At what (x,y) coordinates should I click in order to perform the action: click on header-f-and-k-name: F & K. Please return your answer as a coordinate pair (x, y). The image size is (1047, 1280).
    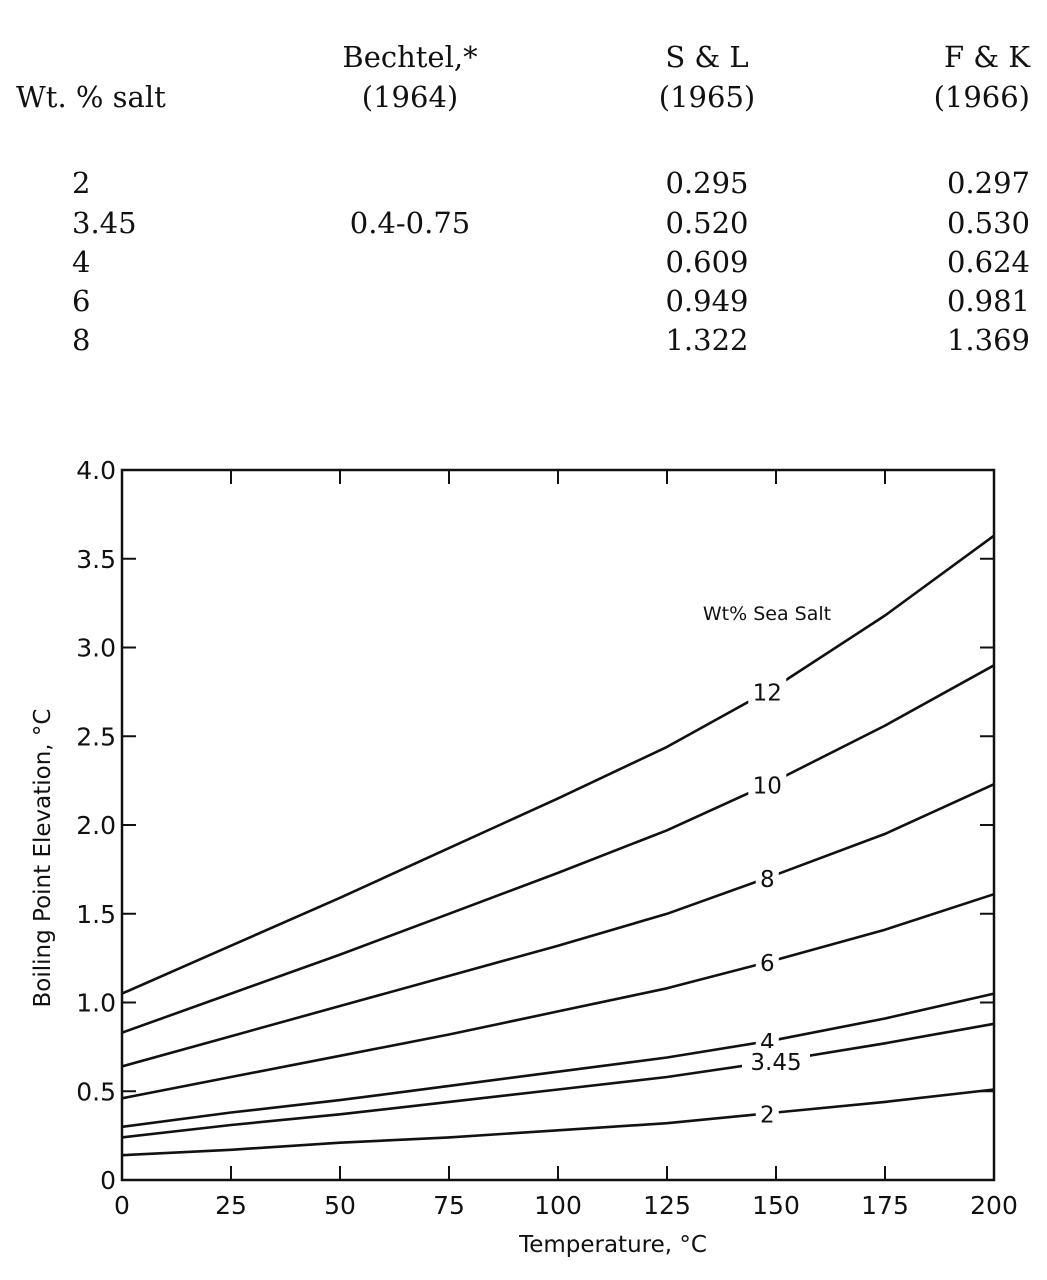
    Looking at the image, I should click on (986, 57).